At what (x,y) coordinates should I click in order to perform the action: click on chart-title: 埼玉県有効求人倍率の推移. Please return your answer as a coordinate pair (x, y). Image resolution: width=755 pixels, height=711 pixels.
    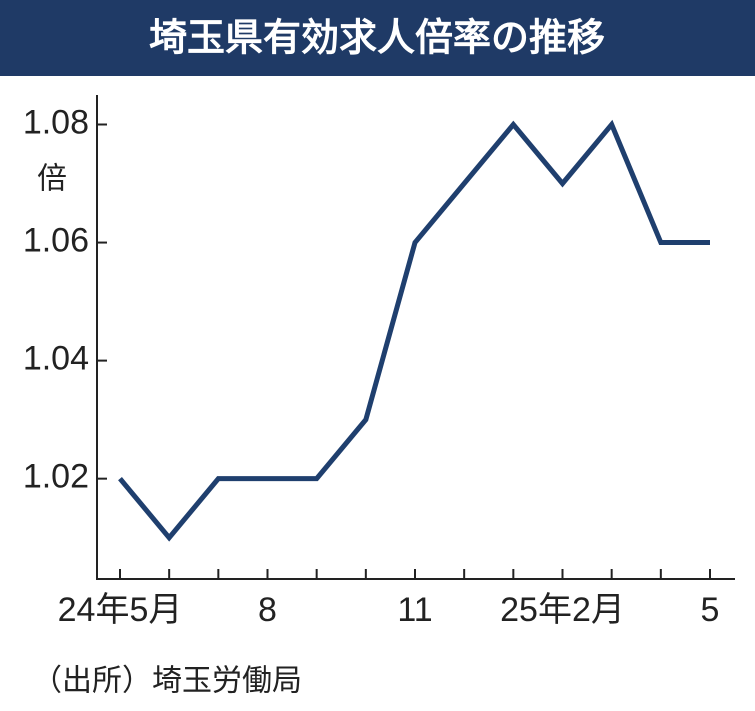
    Looking at the image, I should click on (377, 38).